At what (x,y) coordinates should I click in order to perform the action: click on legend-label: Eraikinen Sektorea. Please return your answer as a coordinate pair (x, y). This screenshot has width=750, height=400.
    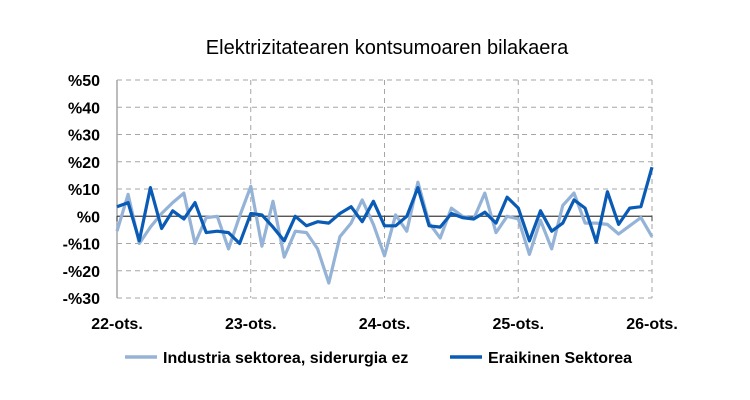
    Looking at the image, I should click on (560, 358).